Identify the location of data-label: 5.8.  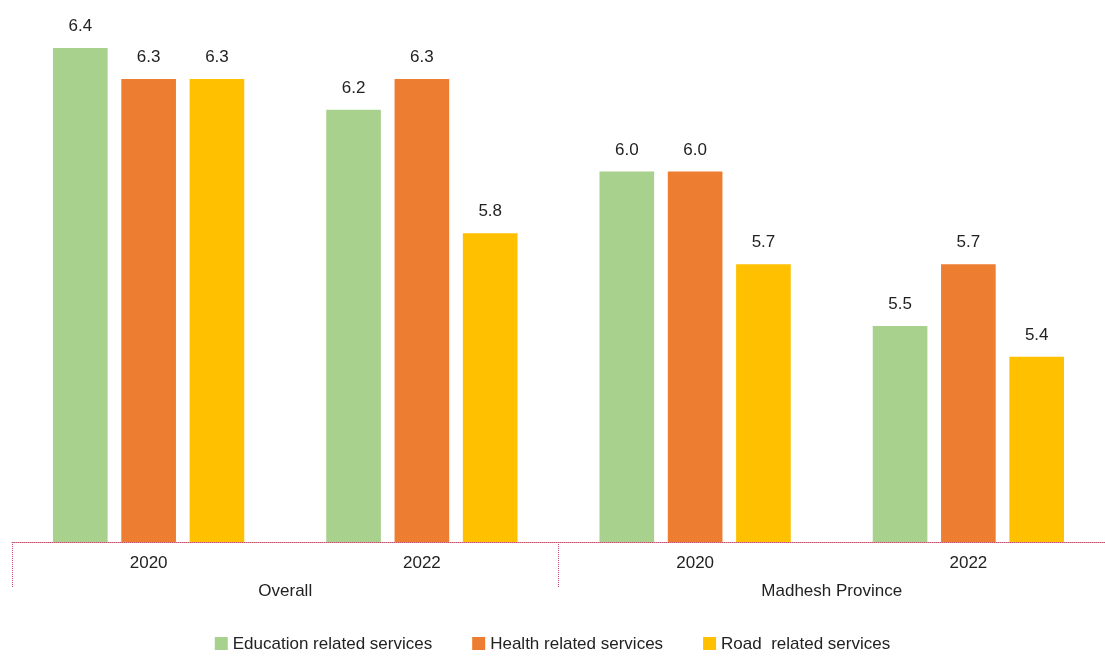
(490, 211).